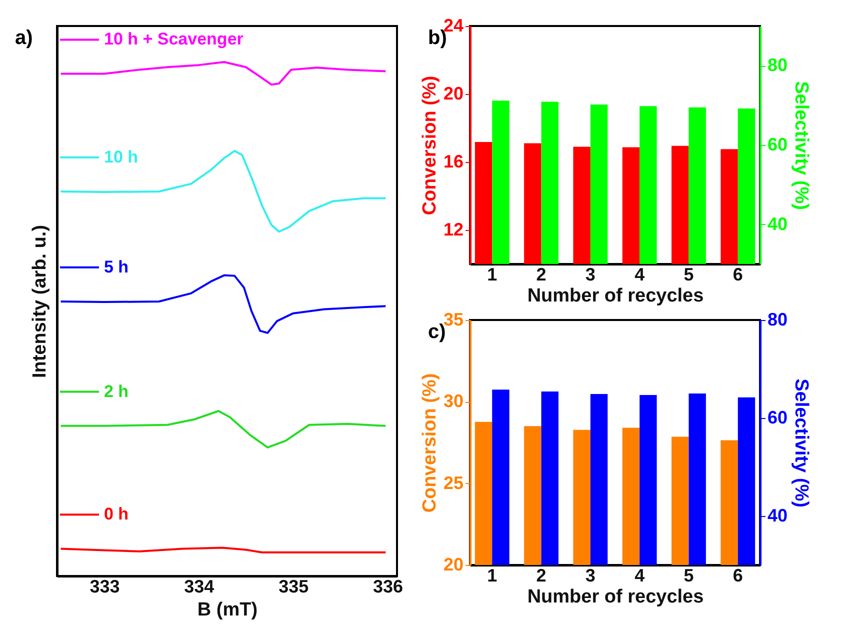 The image size is (845, 640). Describe the element at coordinates (453, 482) in the screenshot. I see `y-tick-label: 25` at that location.